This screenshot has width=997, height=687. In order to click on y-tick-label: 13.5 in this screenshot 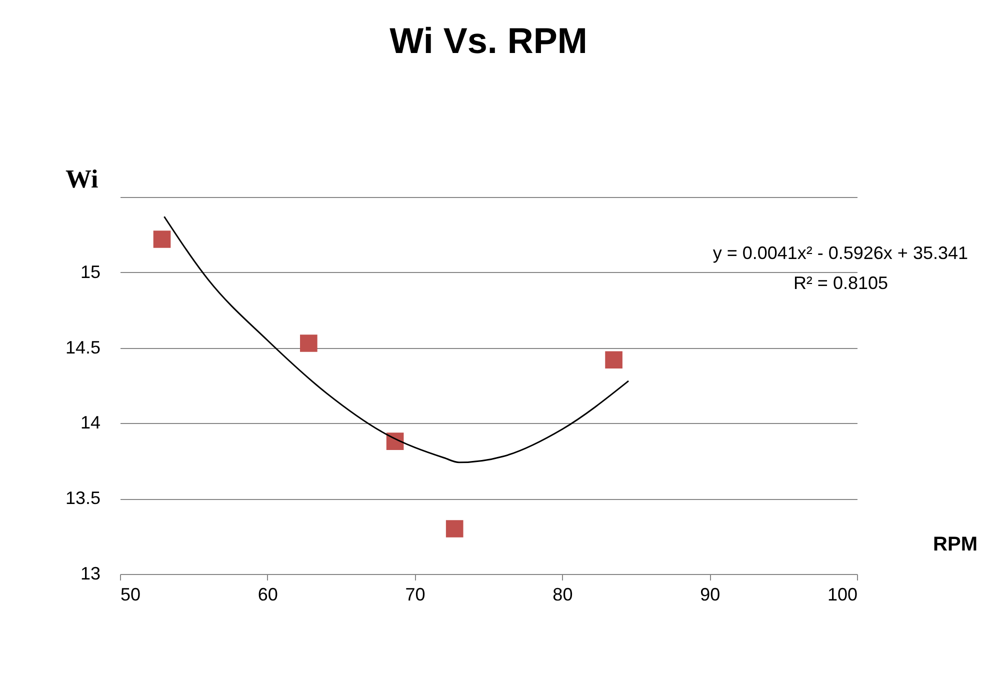, I will do `click(82, 498)`.